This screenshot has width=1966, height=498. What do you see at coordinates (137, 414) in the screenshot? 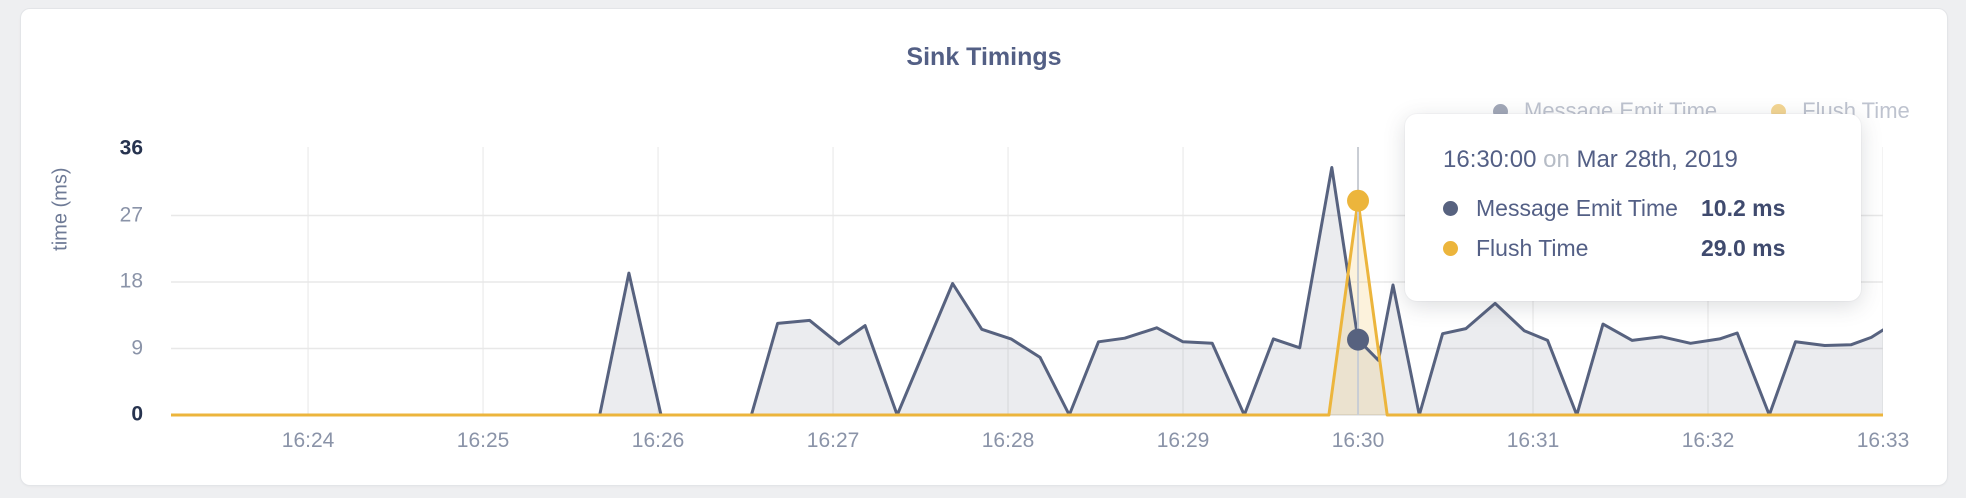
I see `y-tick-label: 0` at bounding box center [137, 414].